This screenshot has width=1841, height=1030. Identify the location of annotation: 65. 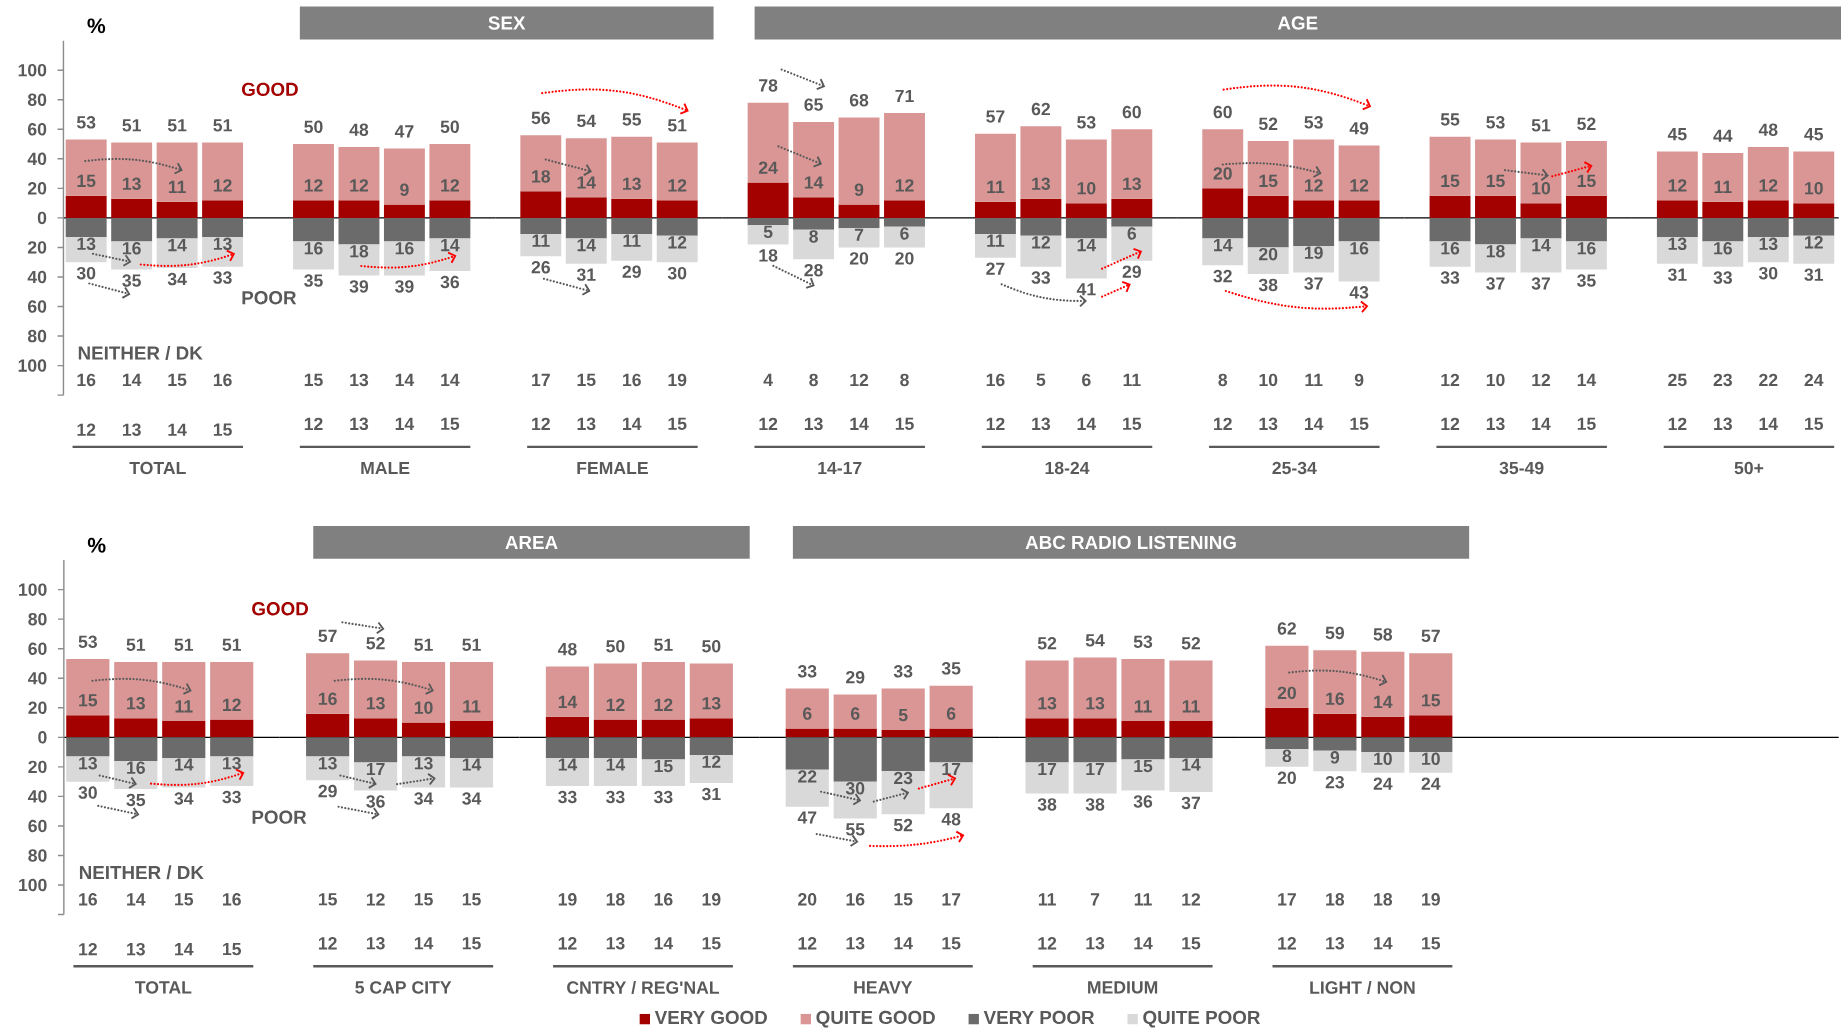
(813, 105).